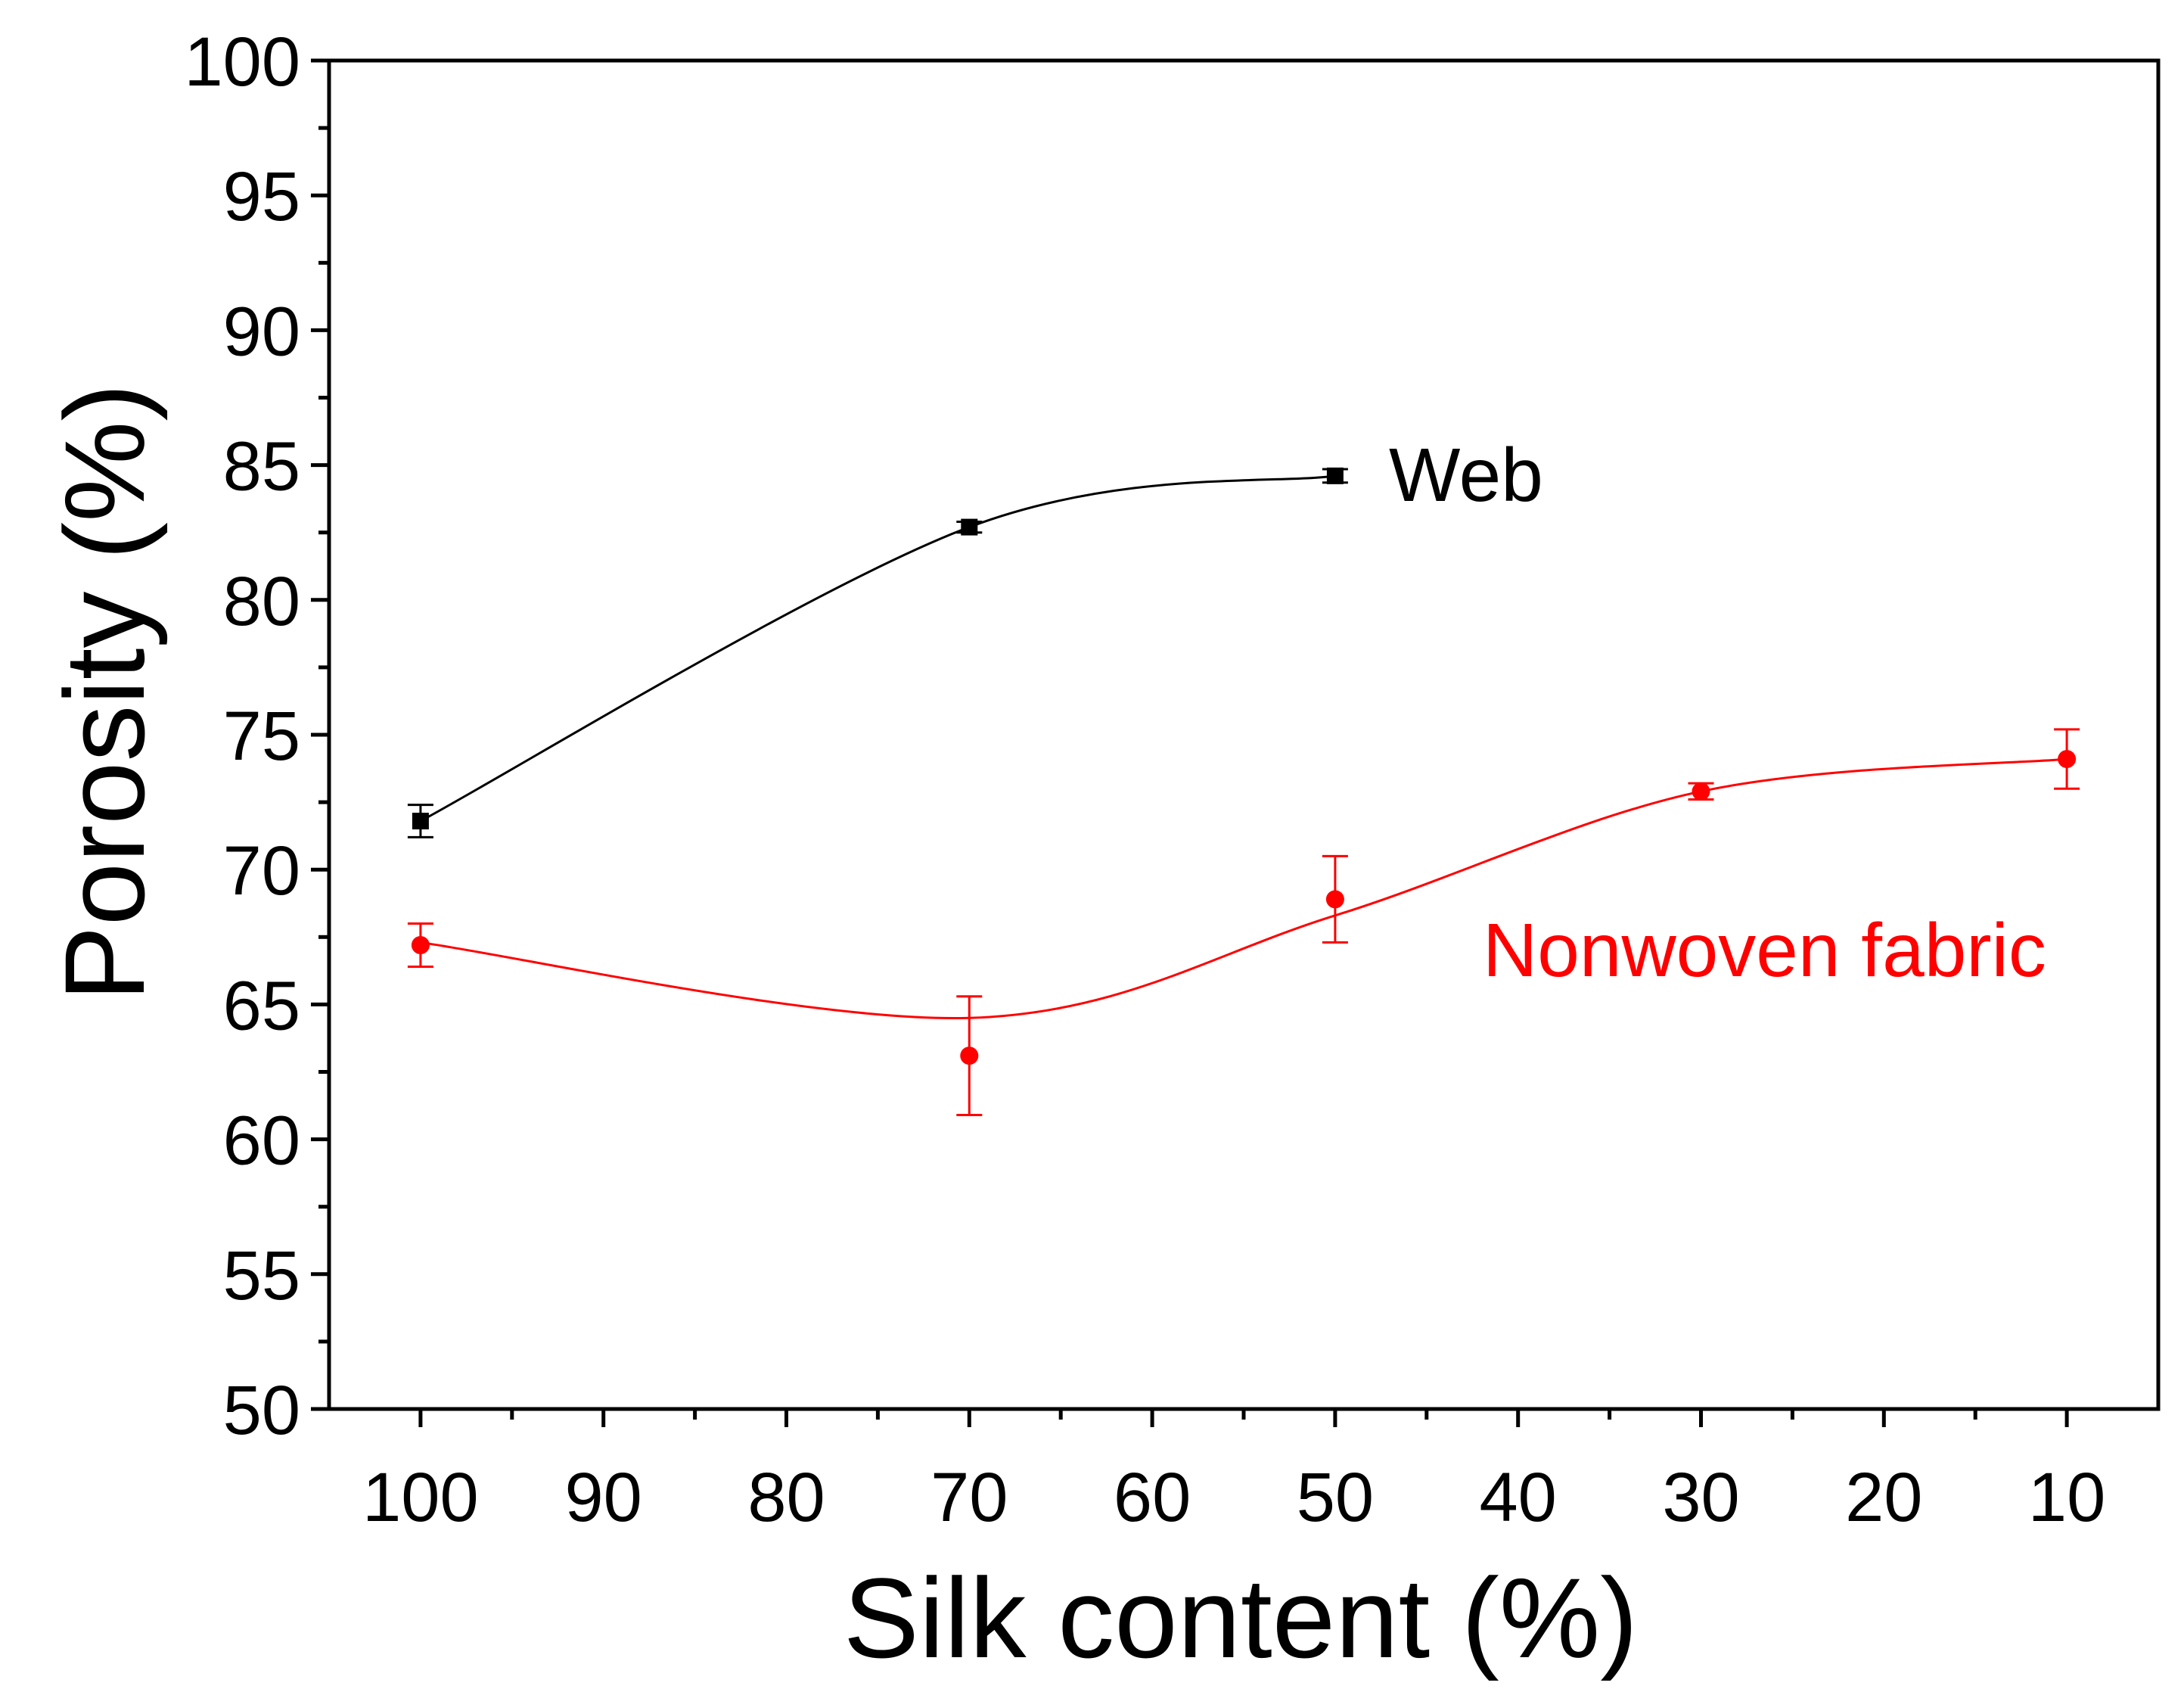 Image resolution: width=2184 pixels, height=1692 pixels. I want to click on x-tick-label: 10, so click(2066, 1497).